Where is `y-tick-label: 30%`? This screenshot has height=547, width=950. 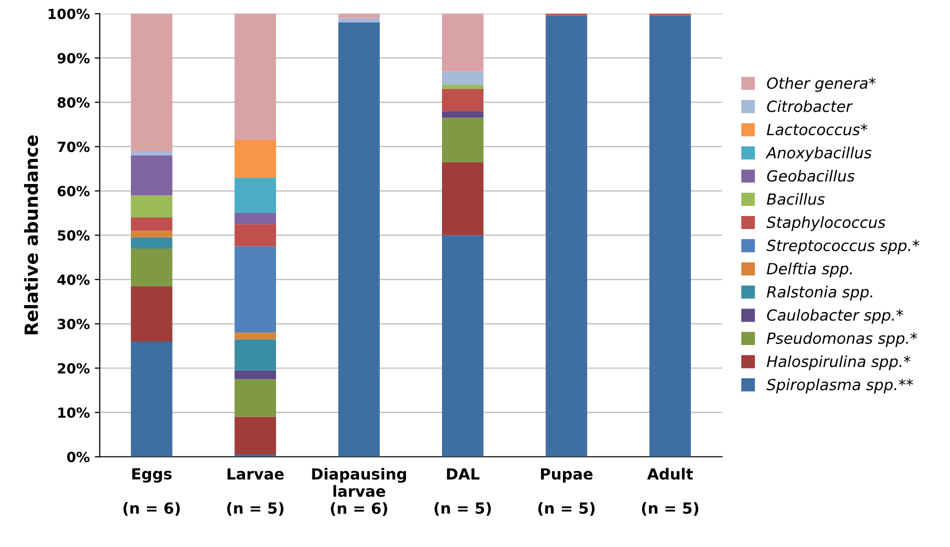
y-tick-label: 30% is located at coordinates (74, 324).